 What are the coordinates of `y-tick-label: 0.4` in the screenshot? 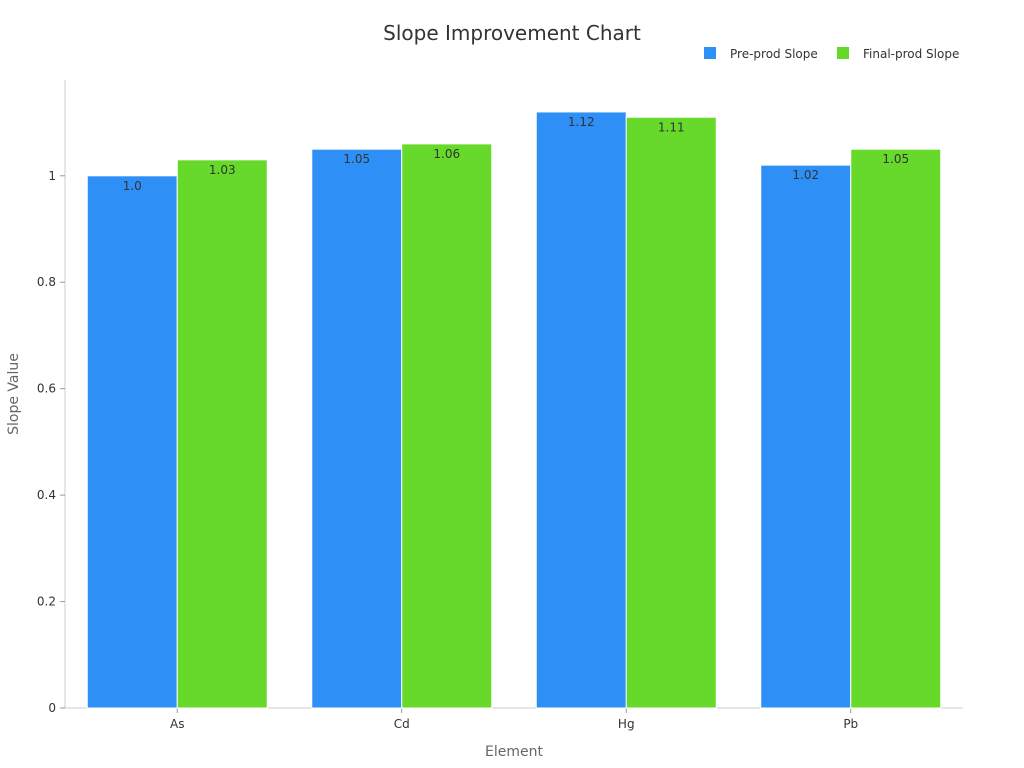 It's located at (46, 495).